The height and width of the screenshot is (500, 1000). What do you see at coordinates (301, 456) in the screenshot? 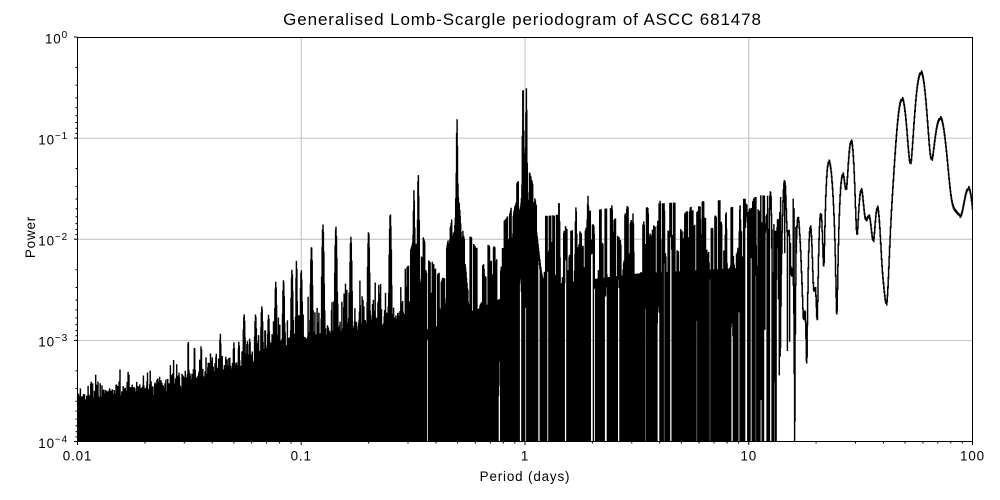
I see `svg-text: 0.1` at bounding box center [301, 456].